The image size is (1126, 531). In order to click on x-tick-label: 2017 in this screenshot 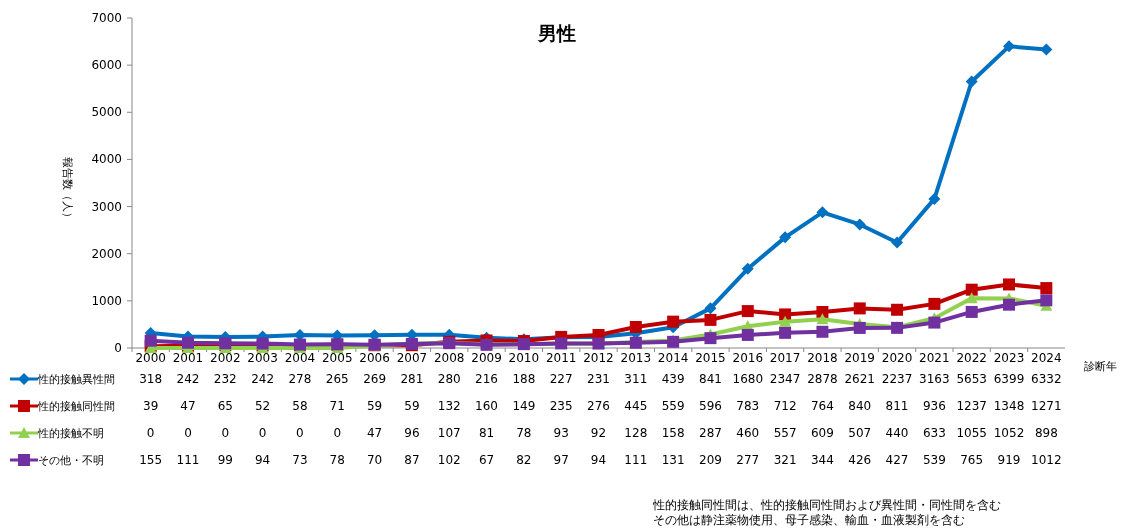, I will do `click(785, 358)`.